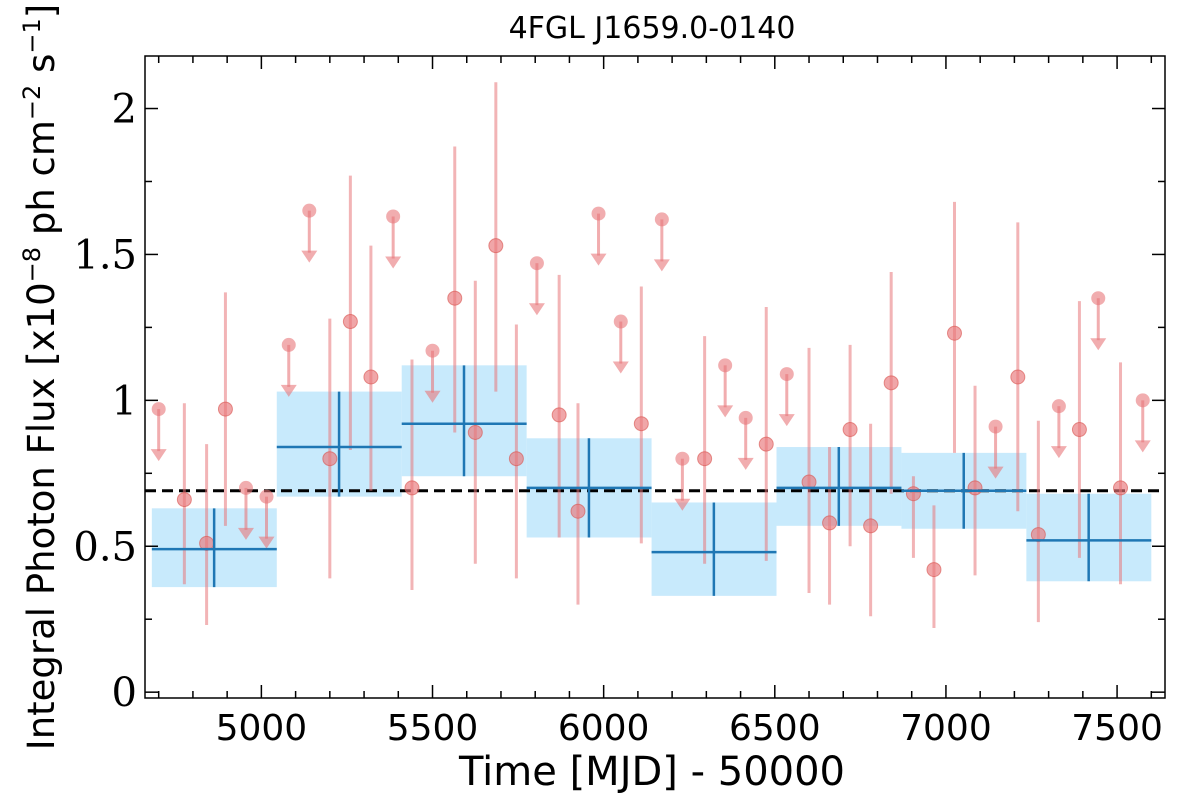  Describe the element at coordinates (32, 264) in the screenshot. I see `y-axis-label-sup: −8` at that location.